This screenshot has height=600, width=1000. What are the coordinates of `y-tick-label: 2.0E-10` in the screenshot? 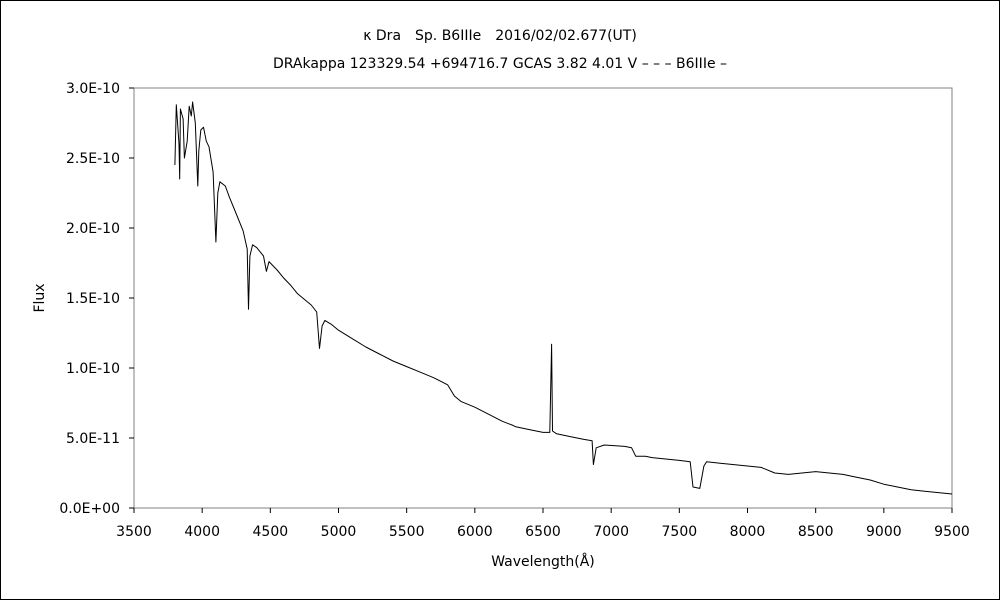 It's located at (93, 229).